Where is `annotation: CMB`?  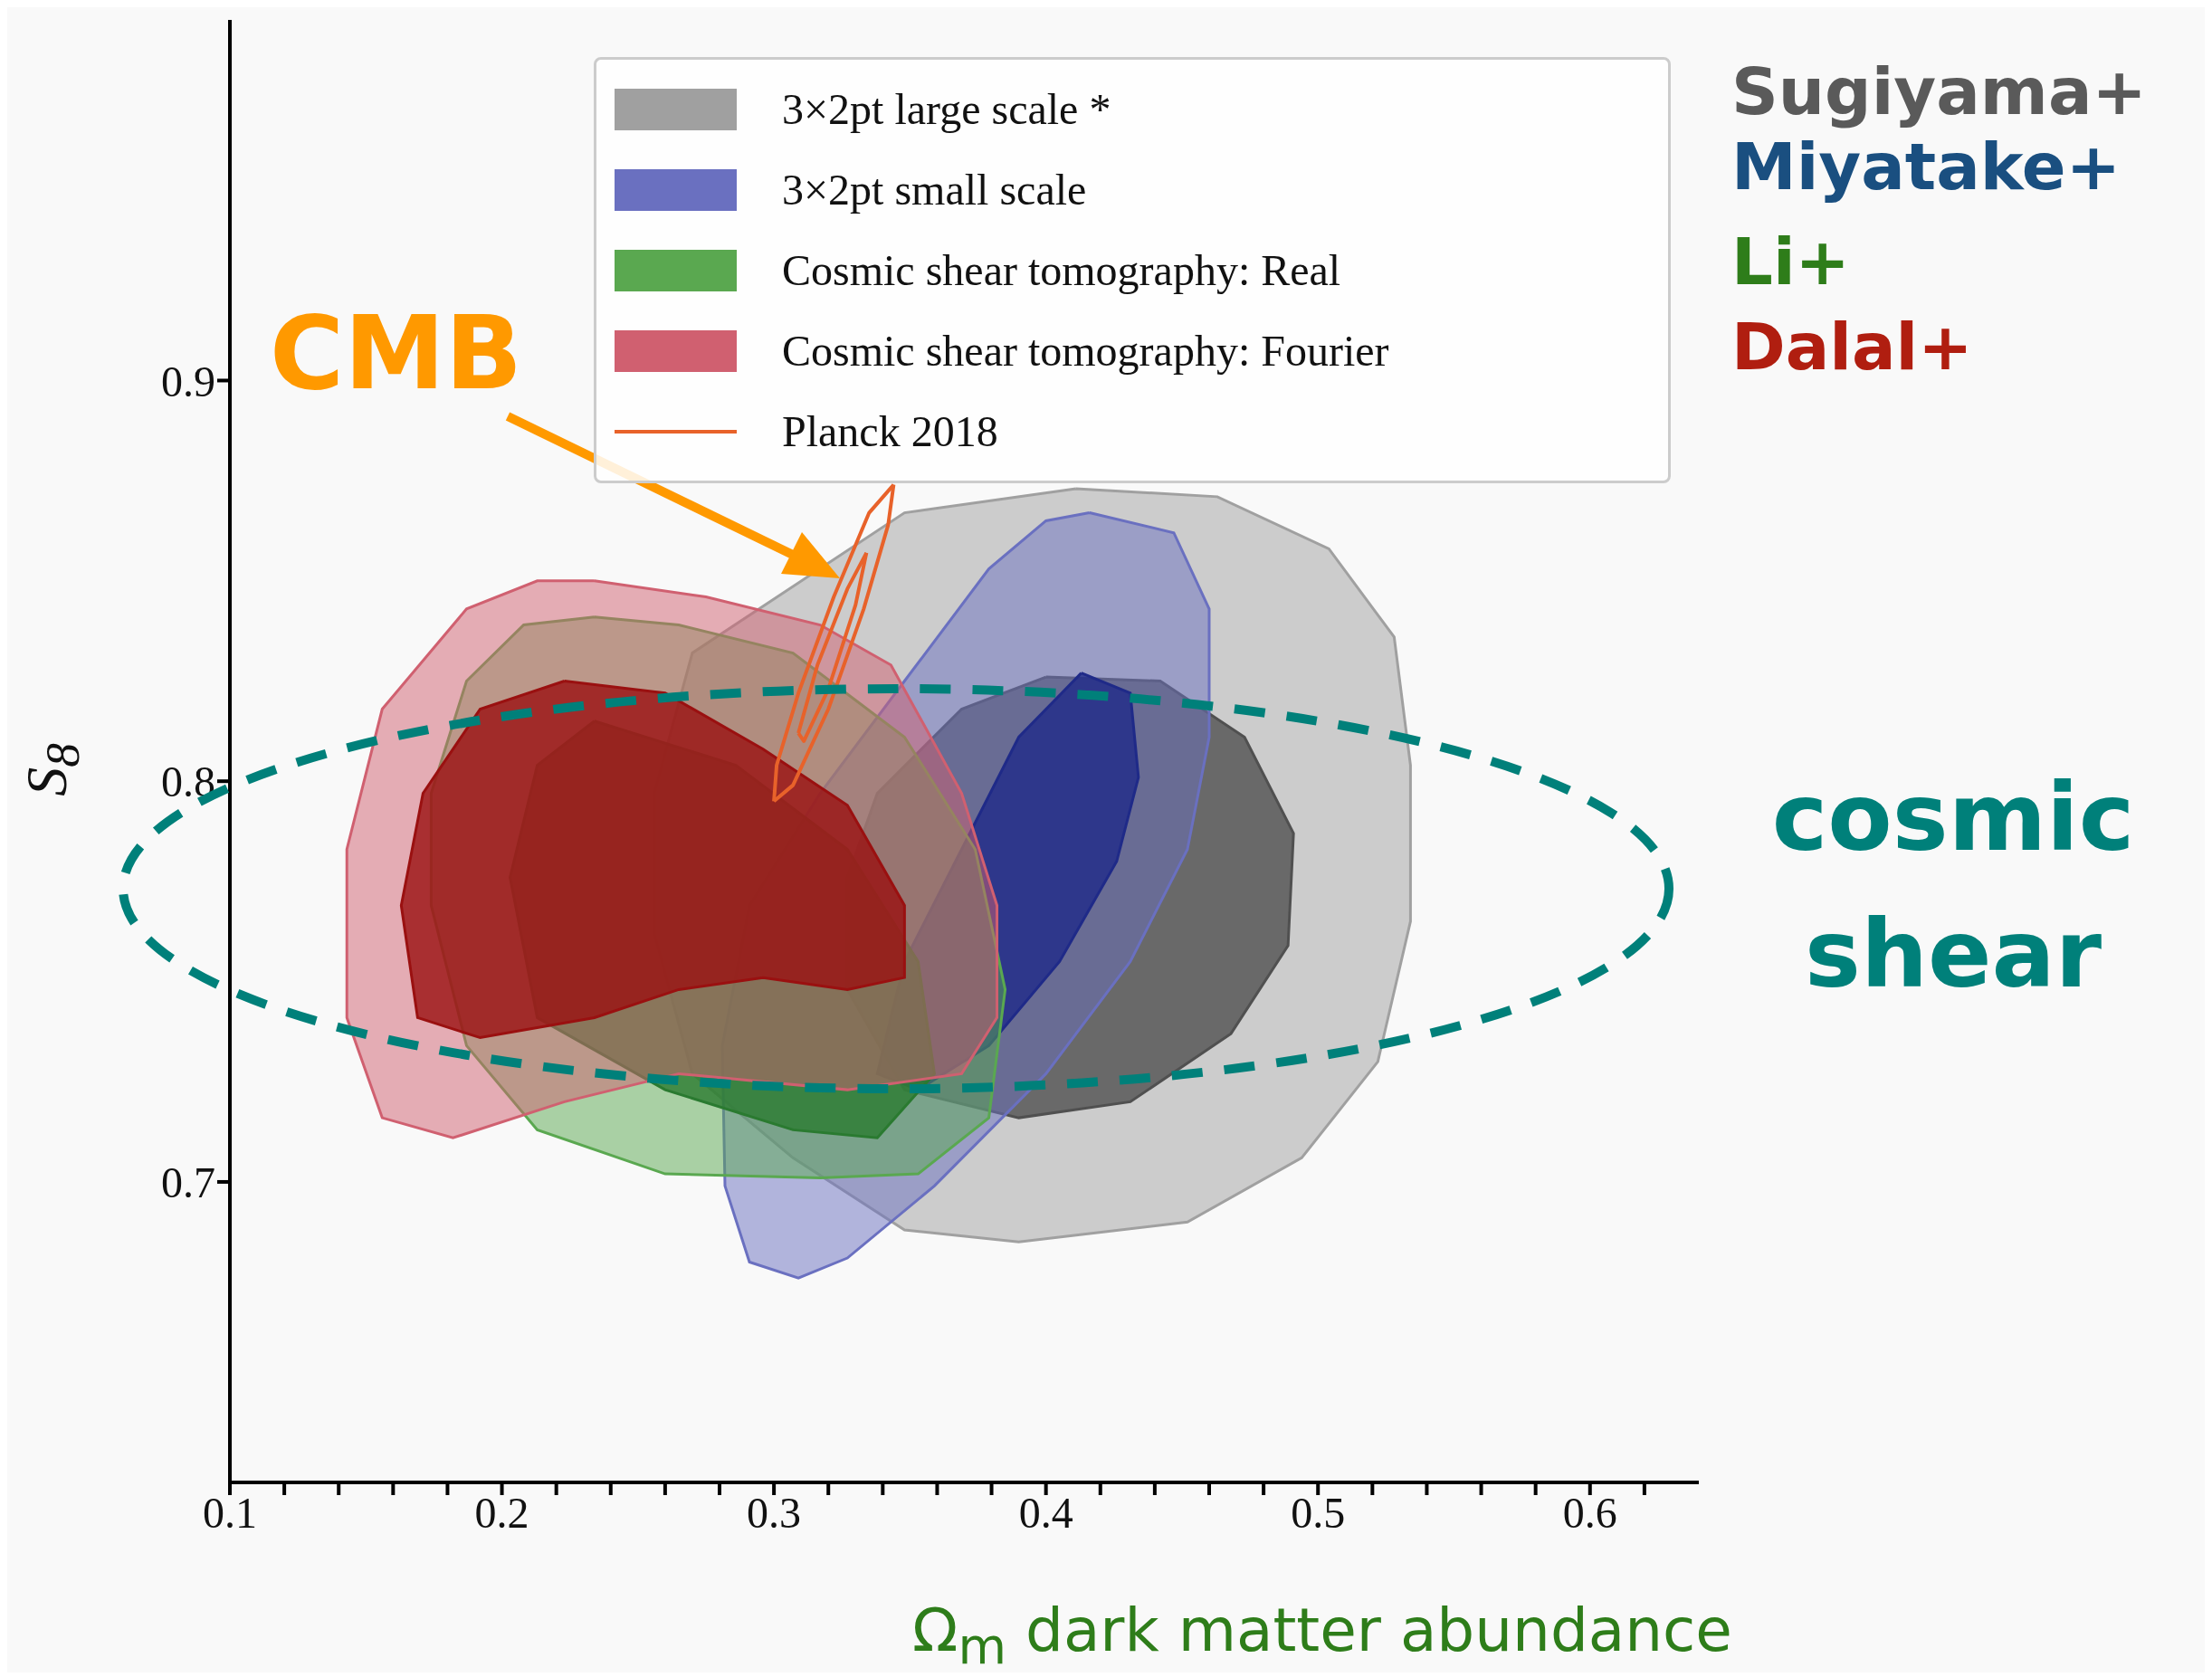 annotation: CMB is located at coordinates (396, 353).